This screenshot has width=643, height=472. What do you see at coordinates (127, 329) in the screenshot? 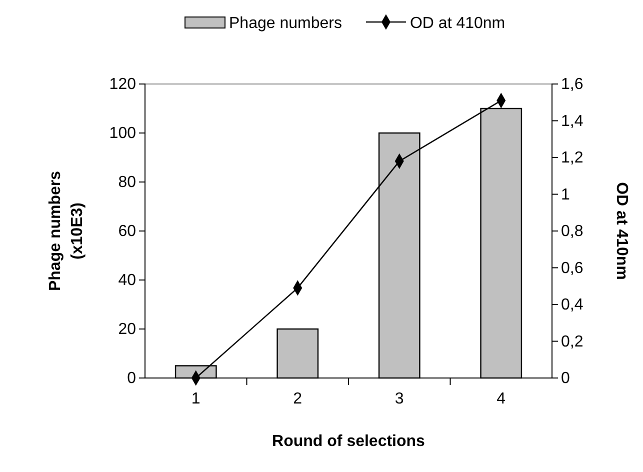
I see `y-tick-label: 20` at bounding box center [127, 329].